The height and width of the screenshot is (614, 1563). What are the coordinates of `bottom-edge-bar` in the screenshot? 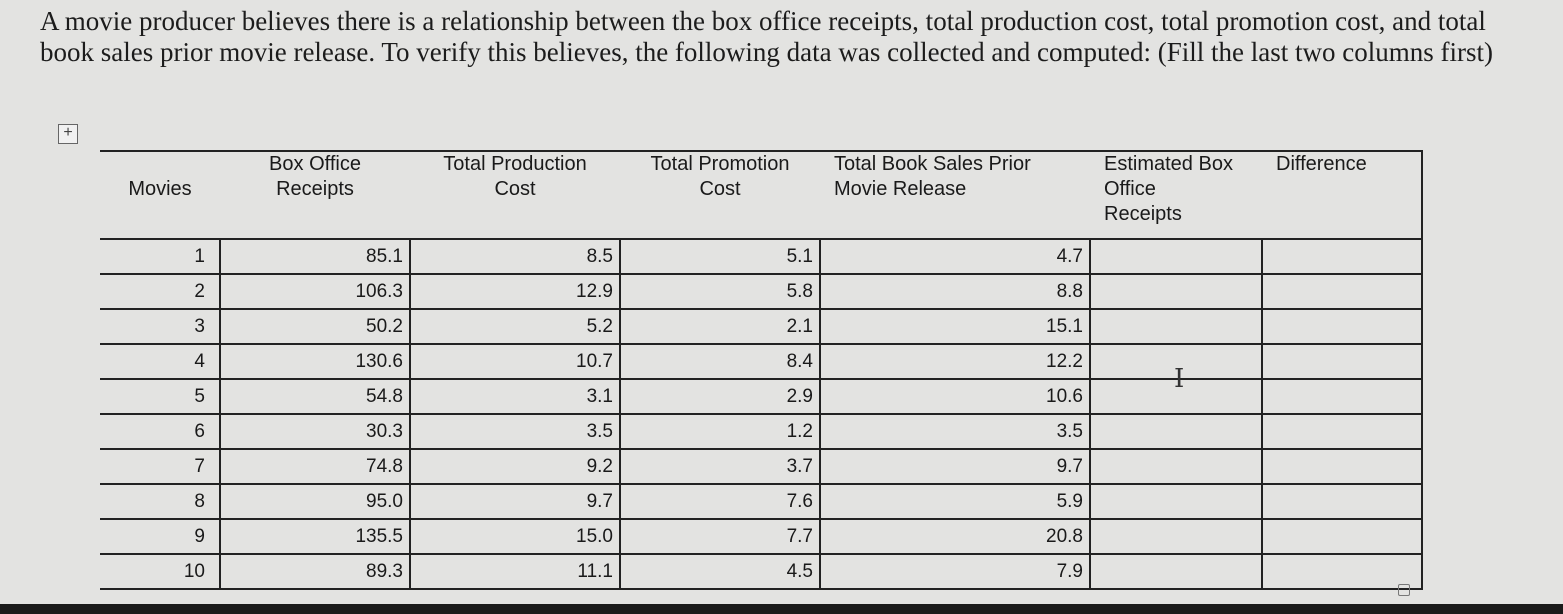 It's located at (781, 609).